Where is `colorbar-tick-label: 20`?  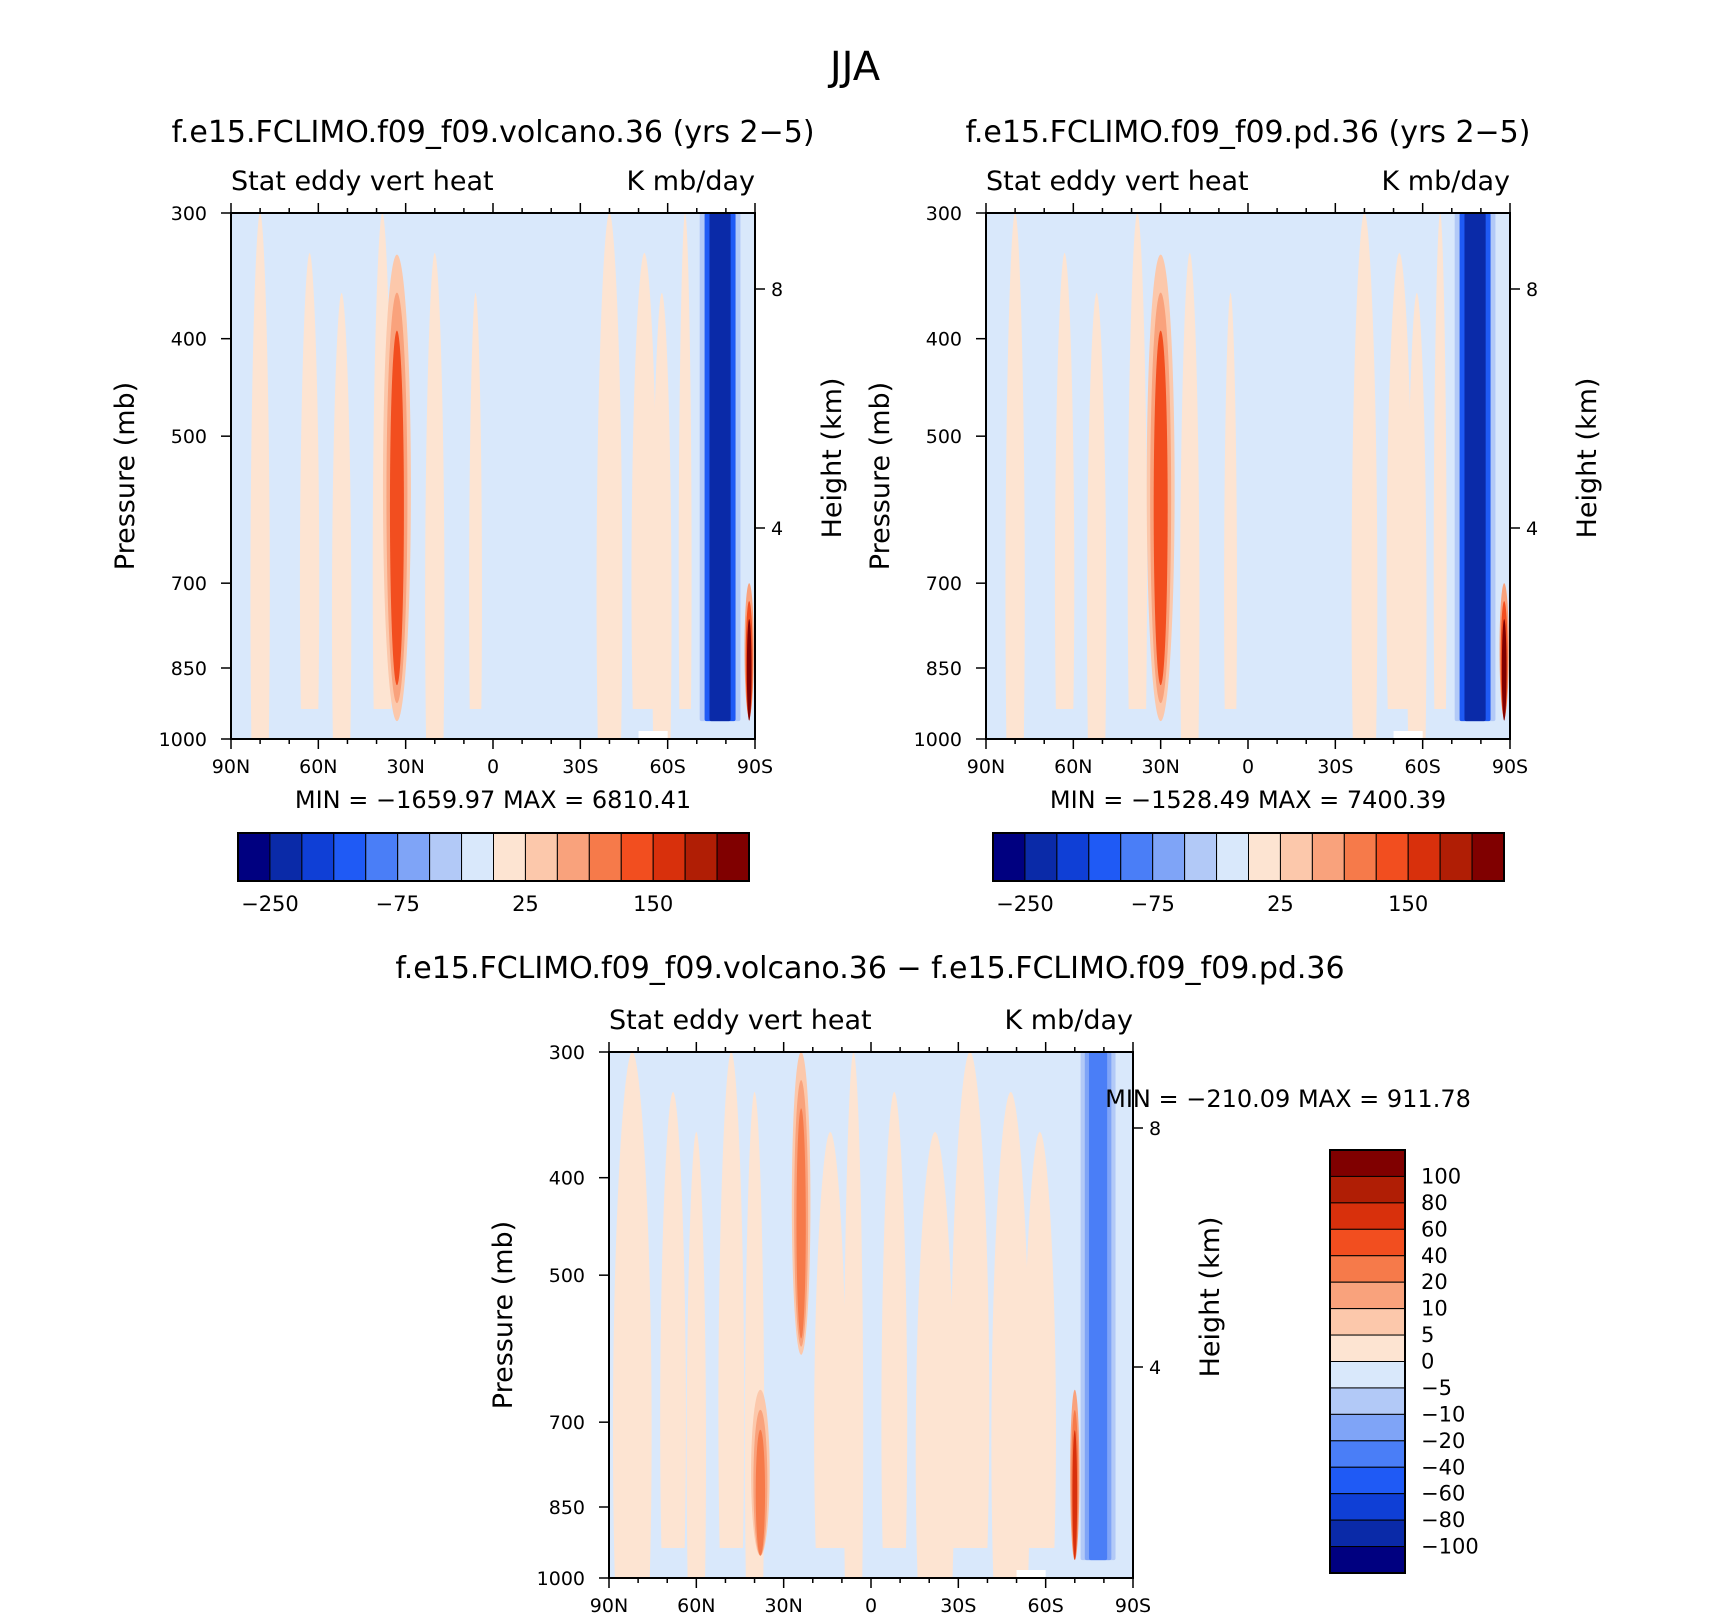 colorbar-tick-label: 20 is located at coordinates (1434, 1282).